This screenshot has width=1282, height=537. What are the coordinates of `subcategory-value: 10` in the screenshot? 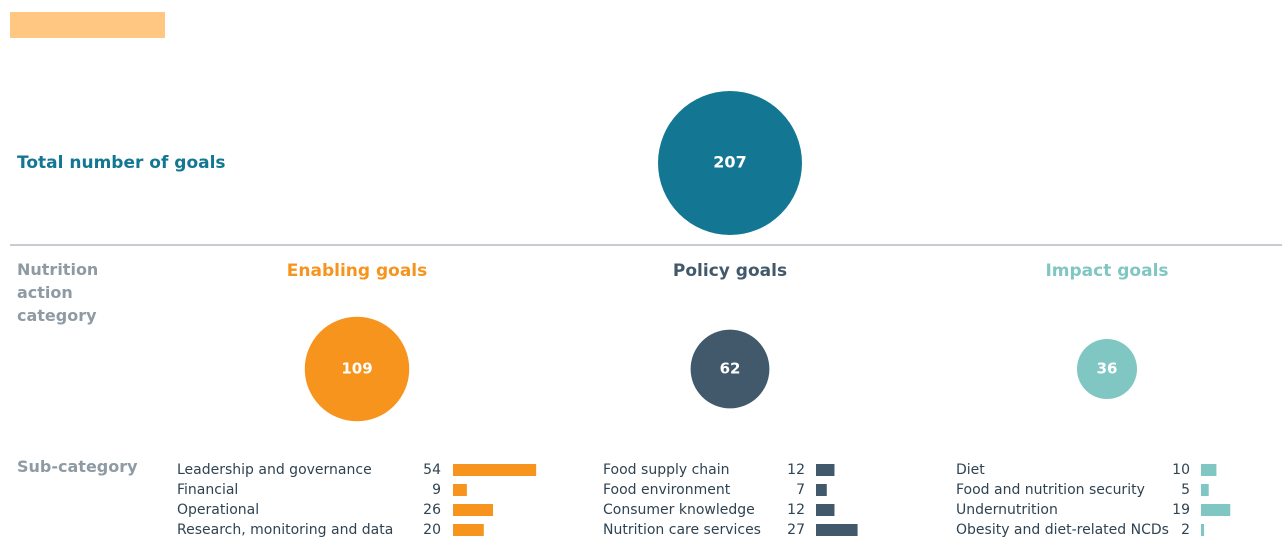 It's located at (1181, 470).